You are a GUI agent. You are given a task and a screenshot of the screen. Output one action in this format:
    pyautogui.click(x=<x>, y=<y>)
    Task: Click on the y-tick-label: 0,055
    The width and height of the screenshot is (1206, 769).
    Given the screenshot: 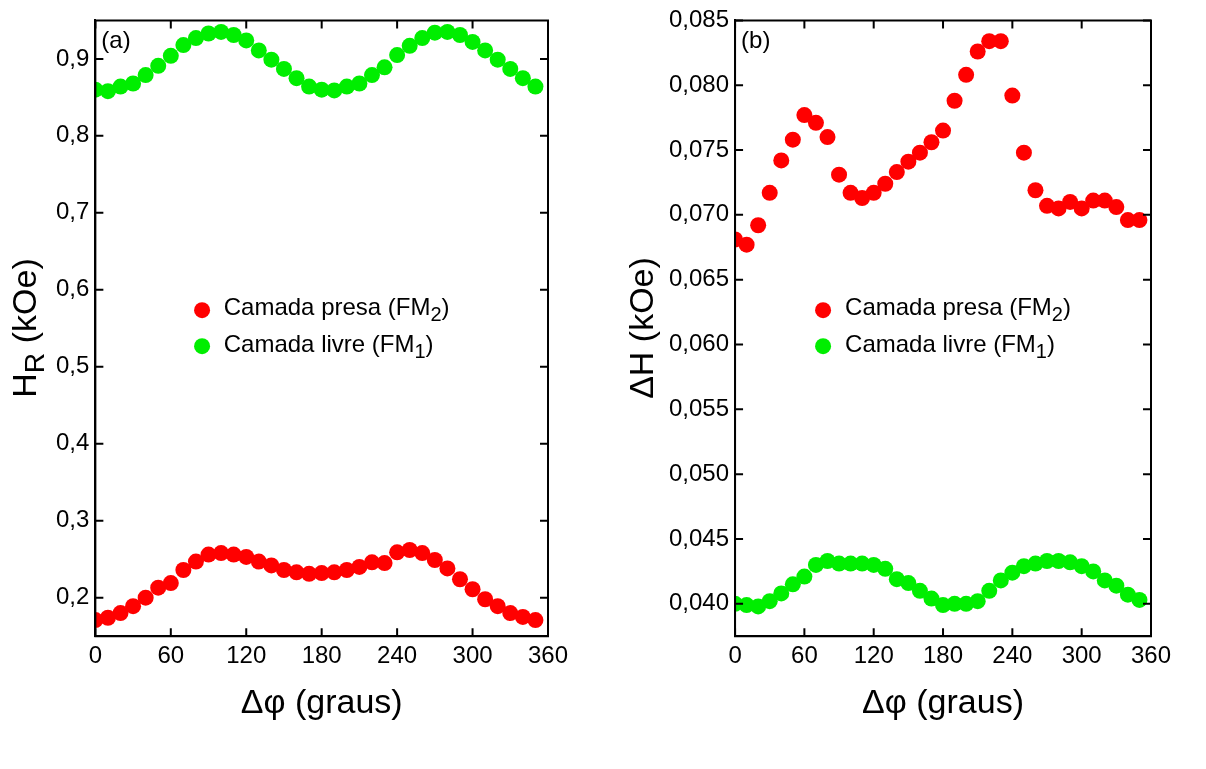 What is the action you would take?
    pyautogui.click(x=699, y=407)
    